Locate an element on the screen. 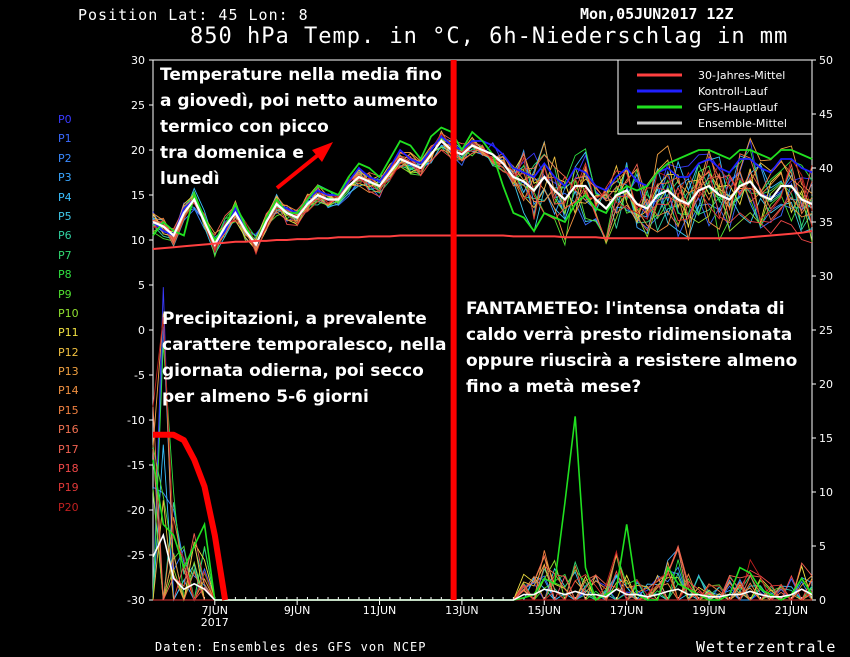 The image size is (850, 657). member-legend-item: P3 is located at coordinates (65, 178).